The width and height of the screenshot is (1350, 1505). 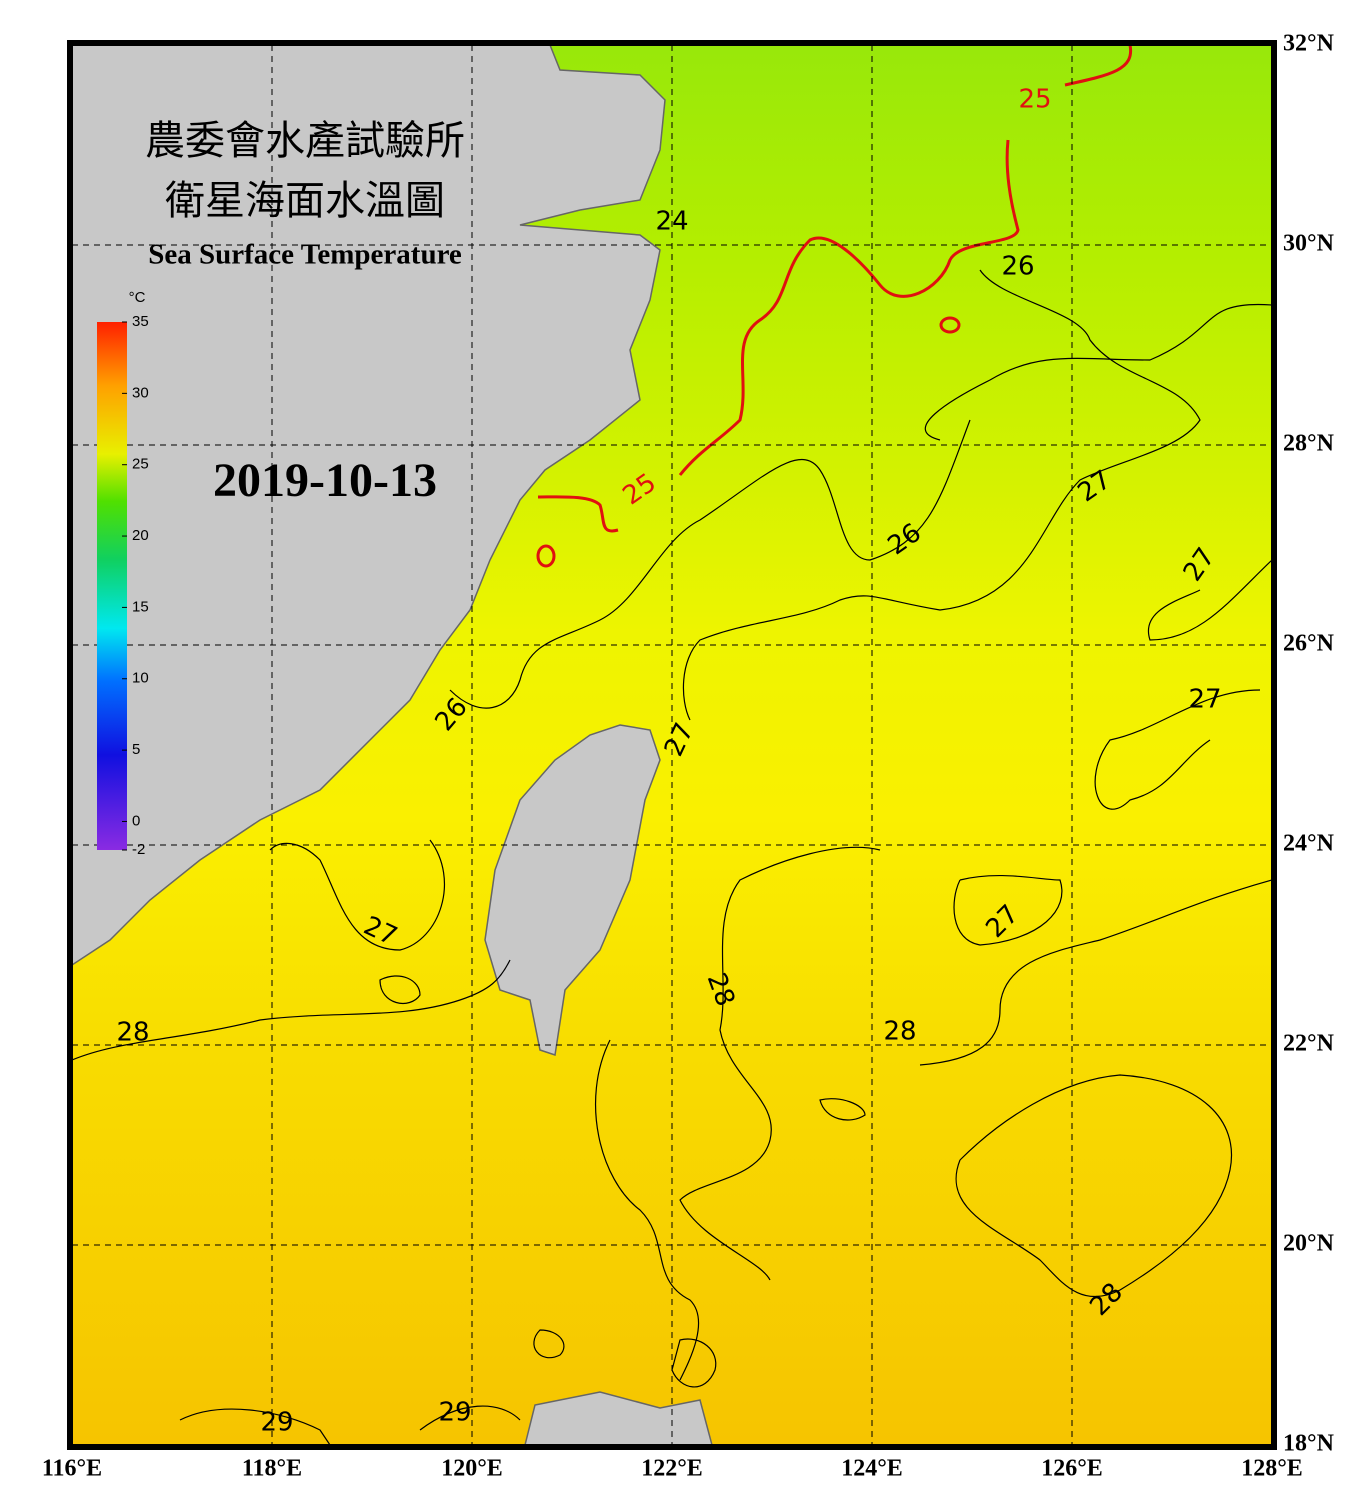 What do you see at coordinates (1309, 1244) in the screenshot?
I see `lat-tick-label: 20°N` at bounding box center [1309, 1244].